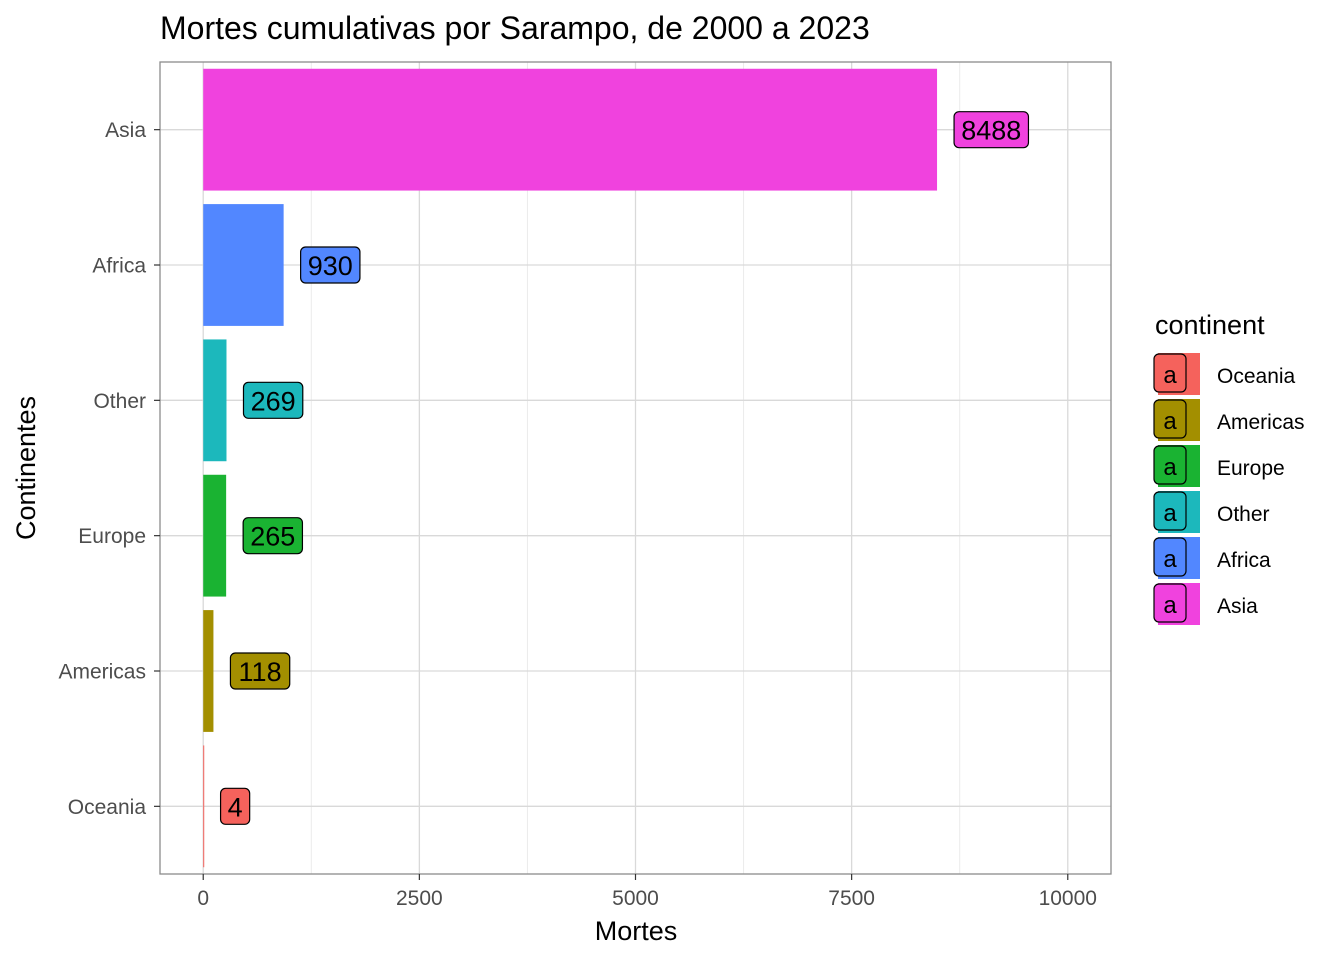  What do you see at coordinates (1256, 376) in the screenshot?
I see `legend-label-oceania: Oceania` at bounding box center [1256, 376].